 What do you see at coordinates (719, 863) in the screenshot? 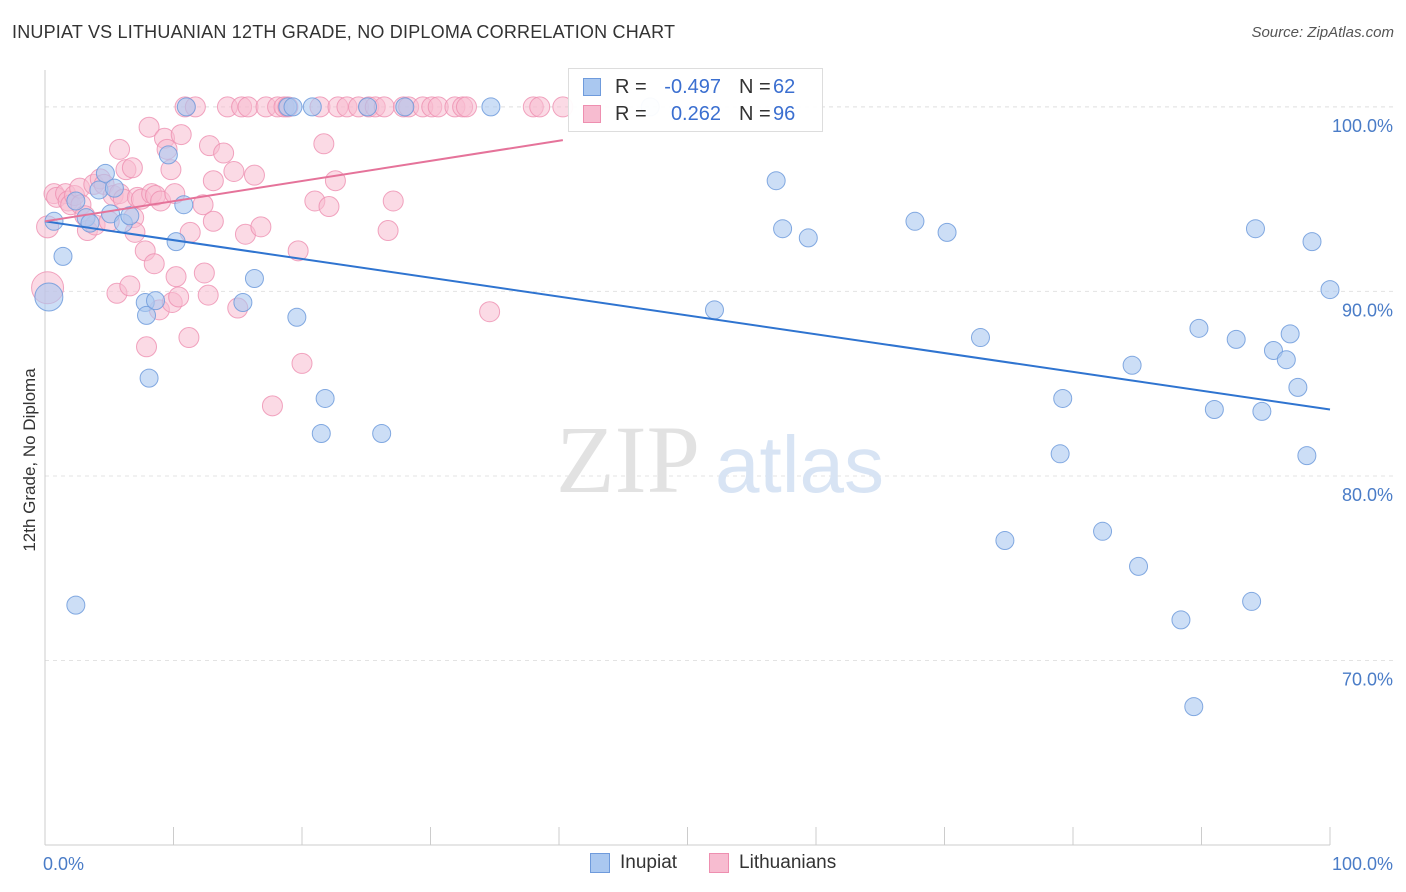
I see `lithuanians-legend-swatch` at bounding box center [719, 863].